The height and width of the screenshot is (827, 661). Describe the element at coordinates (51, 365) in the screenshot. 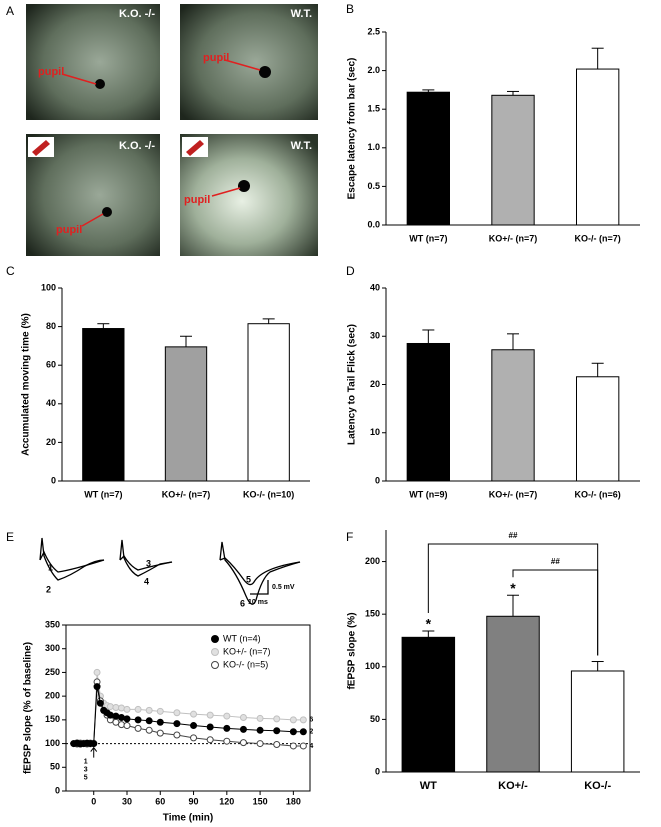

I see `y-tick-label: 60` at that location.